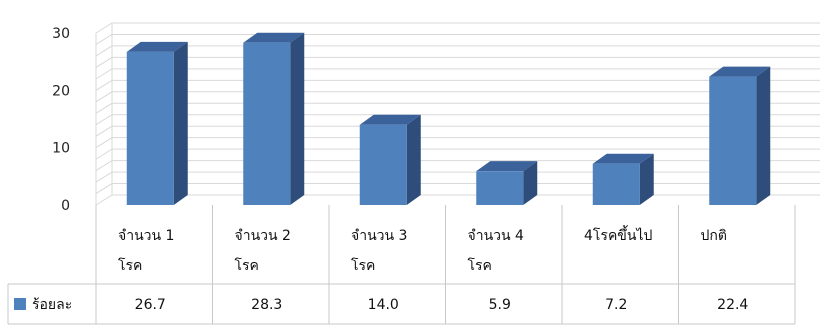 This screenshot has width=835, height=331. What do you see at coordinates (616, 305) in the screenshot?
I see `data-value-label: 7.2` at bounding box center [616, 305].